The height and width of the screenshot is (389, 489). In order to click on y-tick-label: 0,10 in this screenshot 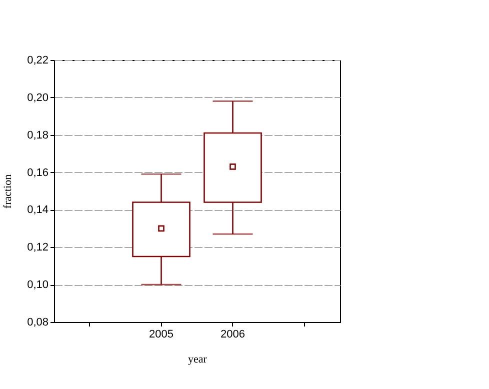, I will do `click(37, 285)`.